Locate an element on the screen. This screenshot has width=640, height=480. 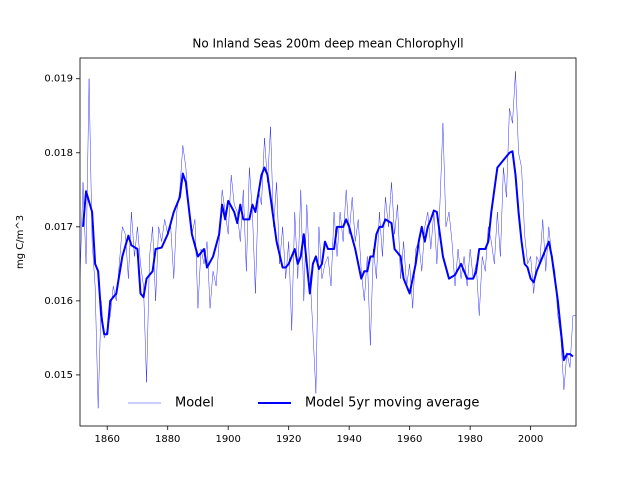
y-tick-label: 0.015 is located at coordinates (58, 375).